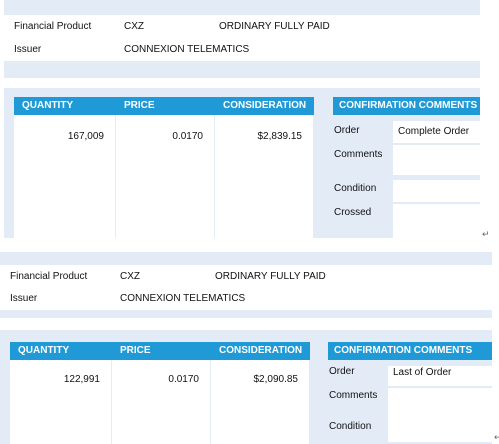  What do you see at coordinates (81, 379) in the screenshot?
I see `cell-value: 122,991` at bounding box center [81, 379].